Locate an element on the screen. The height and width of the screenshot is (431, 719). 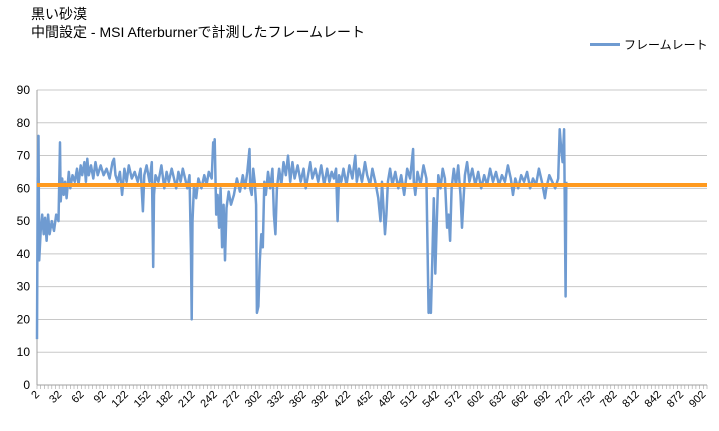
x-tick-label: 182 is located at coordinates (164, 399).